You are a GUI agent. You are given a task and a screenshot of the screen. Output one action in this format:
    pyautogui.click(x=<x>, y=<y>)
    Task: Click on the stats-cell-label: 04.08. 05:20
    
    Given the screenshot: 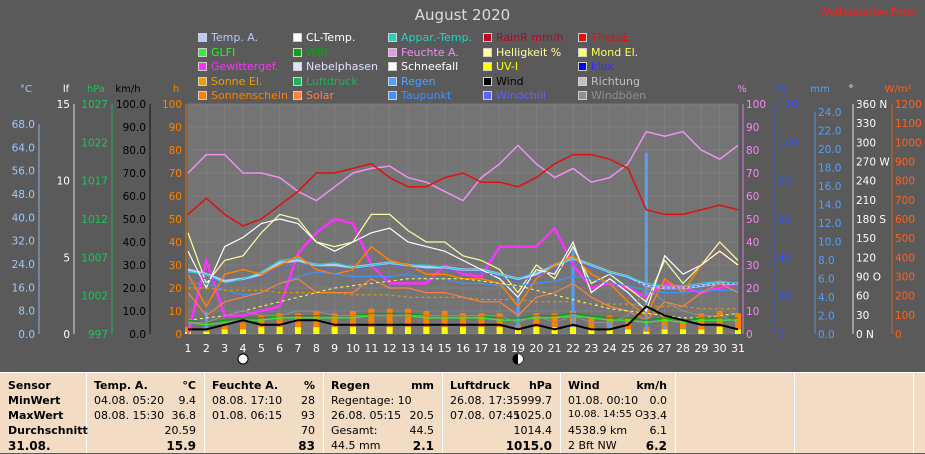 What is the action you would take?
    pyautogui.click(x=129, y=400)
    